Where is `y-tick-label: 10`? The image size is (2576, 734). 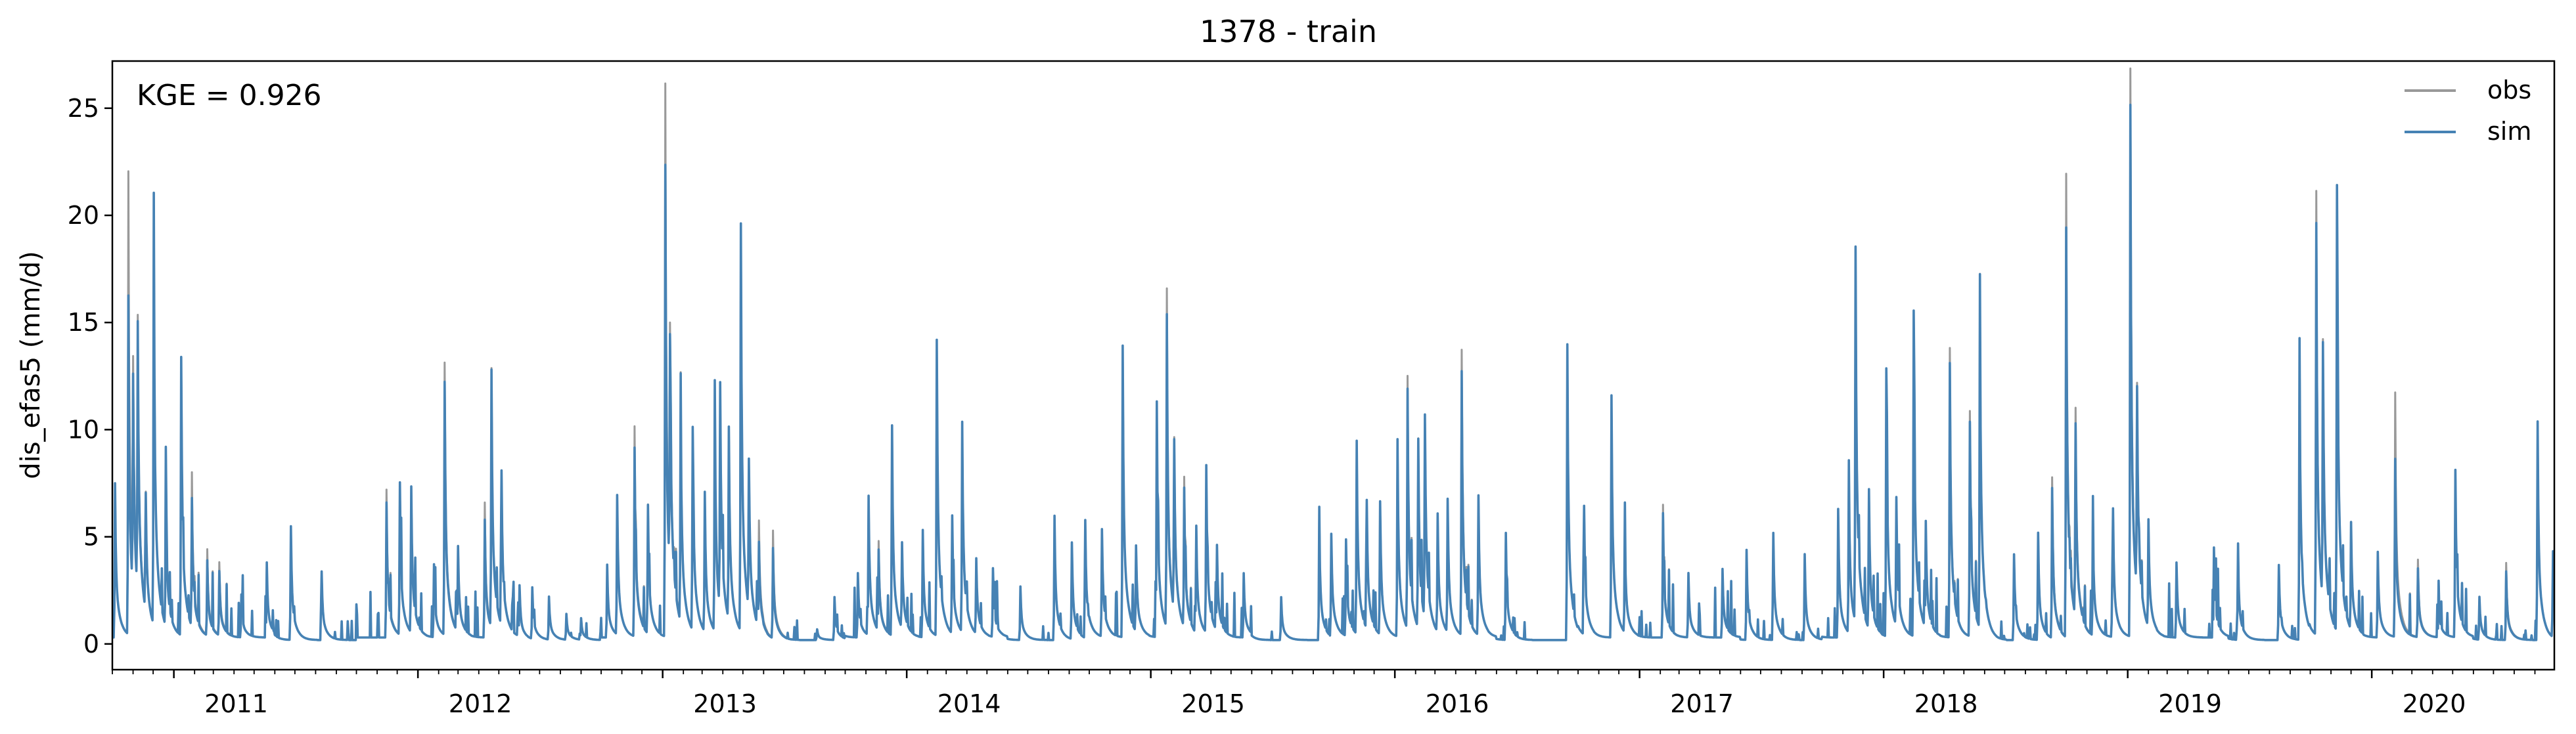 y-tick-label: 10 is located at coordinates (83, 429).